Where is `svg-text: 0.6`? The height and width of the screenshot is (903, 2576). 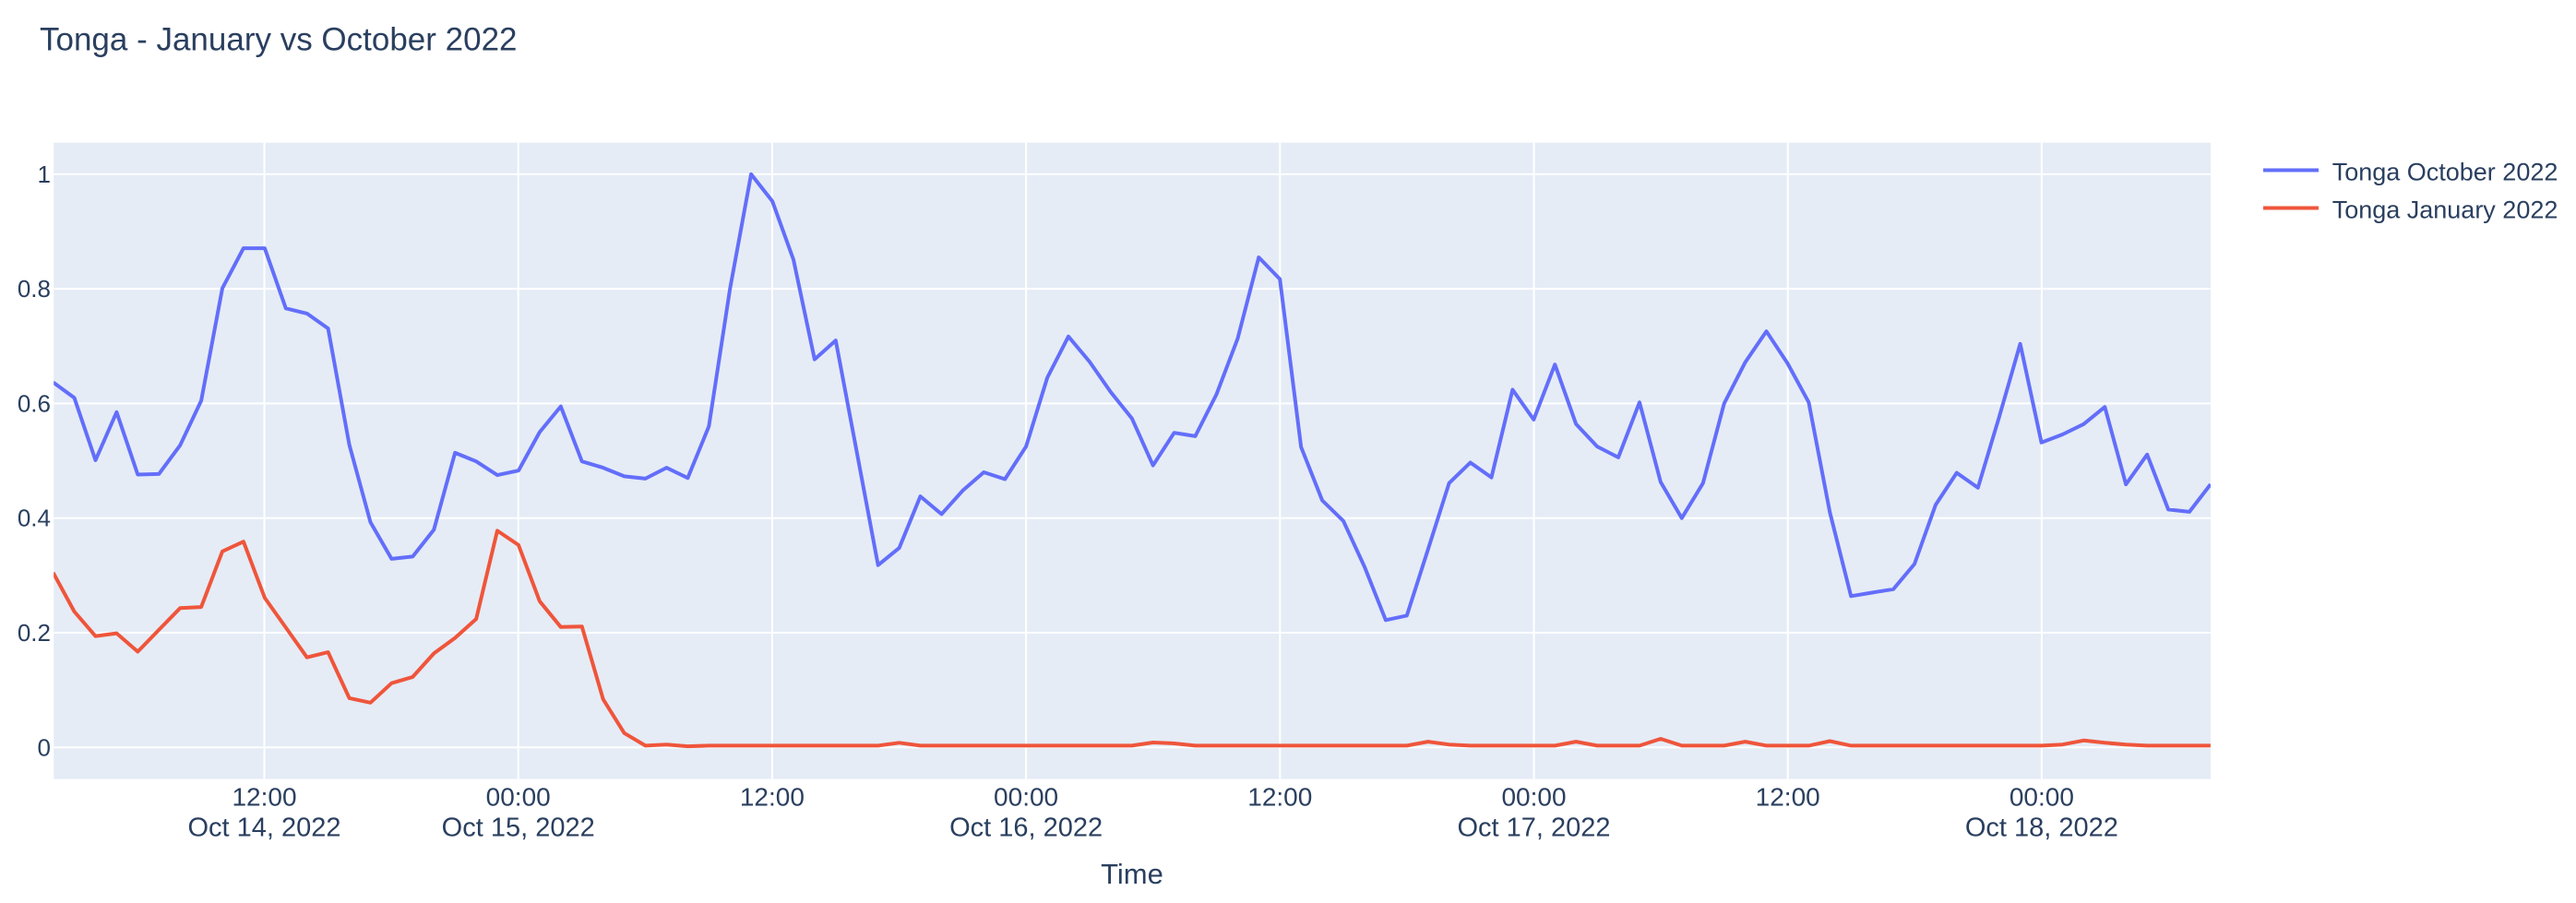
svg-text: 0.6 is located at coordinates (35, 403).